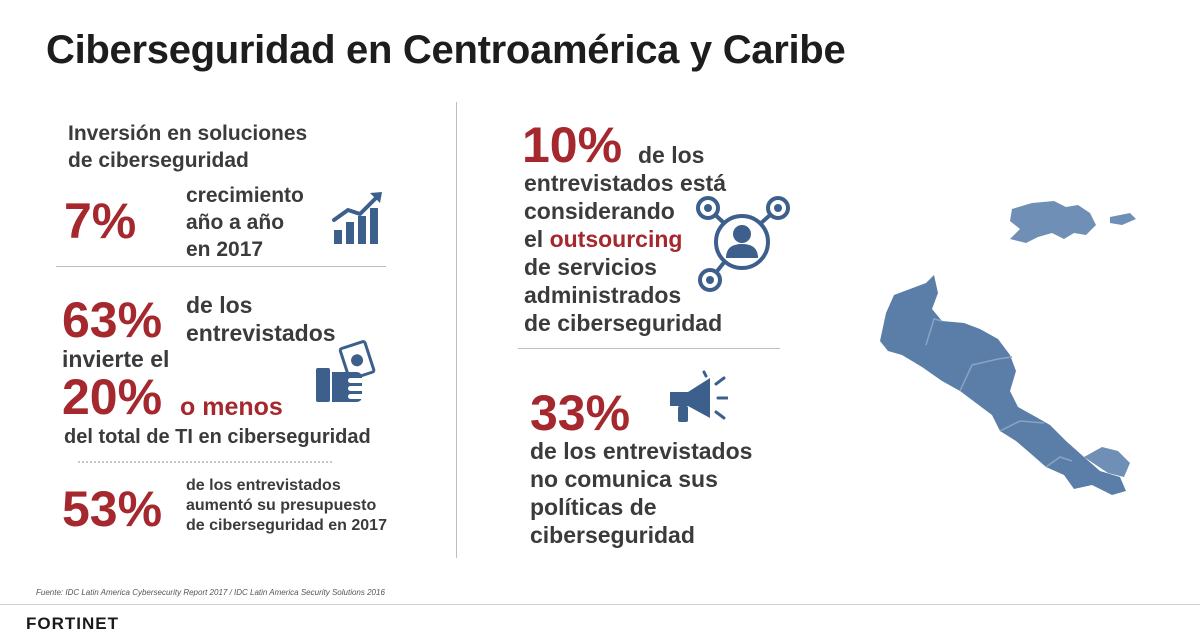  I want to click on stat4-line6: administrados, so click(603, 295).